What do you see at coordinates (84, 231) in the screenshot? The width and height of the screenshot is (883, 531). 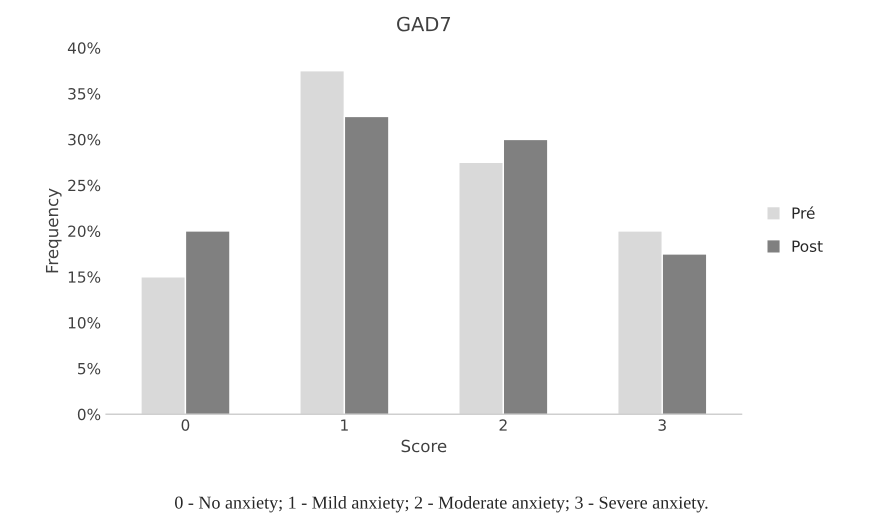 I see `y-tick-label: 20%` at bounding box center [84, 231].